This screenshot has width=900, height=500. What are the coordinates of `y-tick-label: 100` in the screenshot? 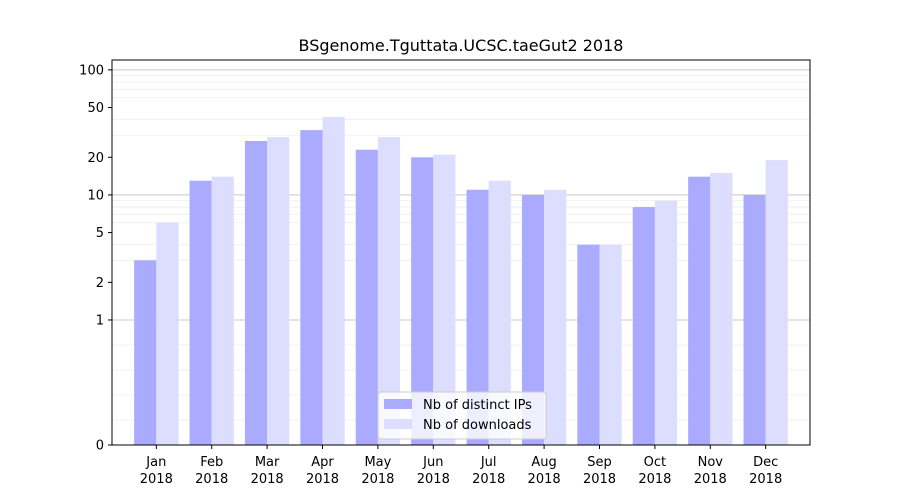 It's located at (91, 70).